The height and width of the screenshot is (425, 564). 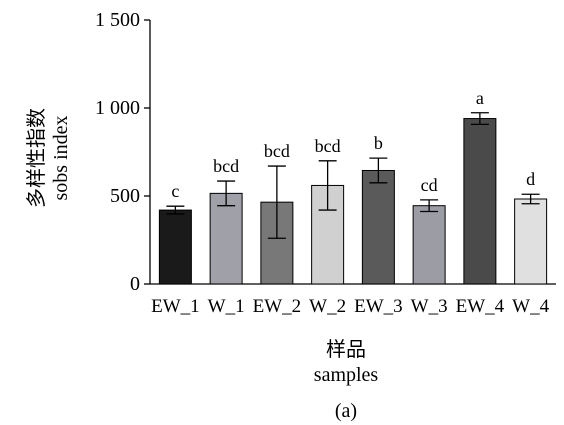 I want to click on y-tick-label: 1 000, so click(x=117, y=108).